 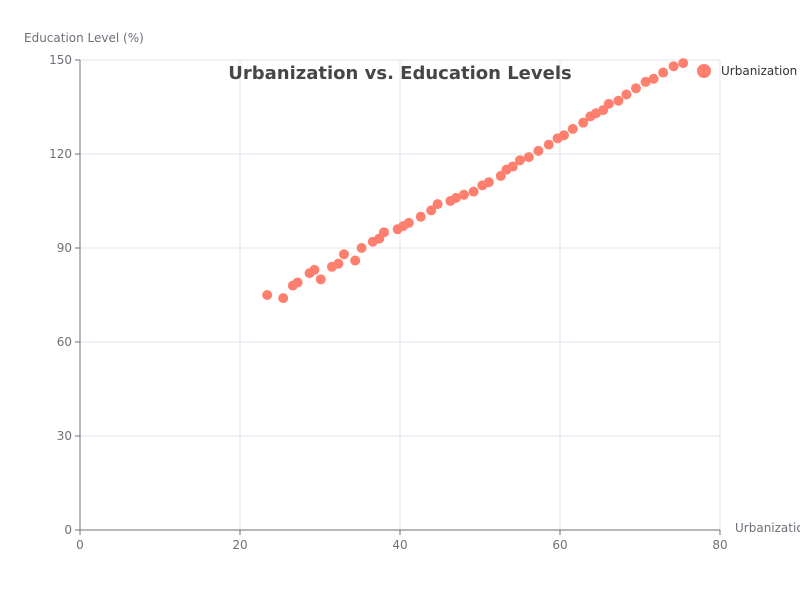 I want to click on x-tick-label: 80, so click(x=719, y=545).